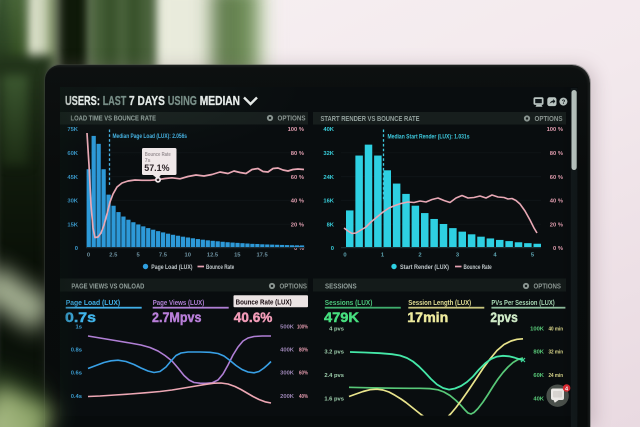  I want to click on svg-text: 2.4 pvs, so click(334, 376).